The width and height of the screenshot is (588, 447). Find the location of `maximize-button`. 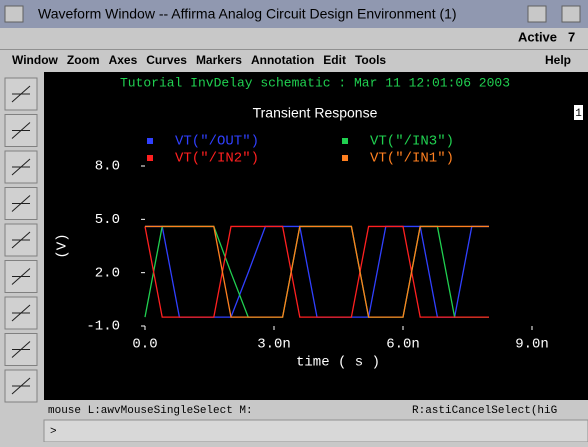

maximize-button is located at coordinates (571, 14).